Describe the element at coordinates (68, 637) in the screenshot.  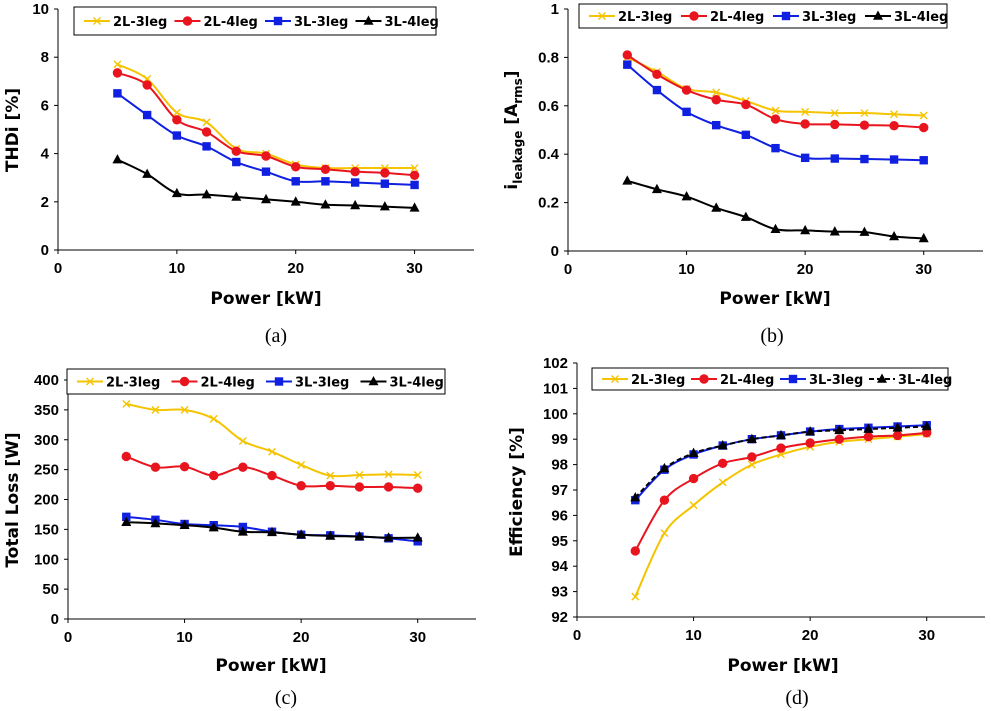
I see `x-tick-label: 0` at that location.